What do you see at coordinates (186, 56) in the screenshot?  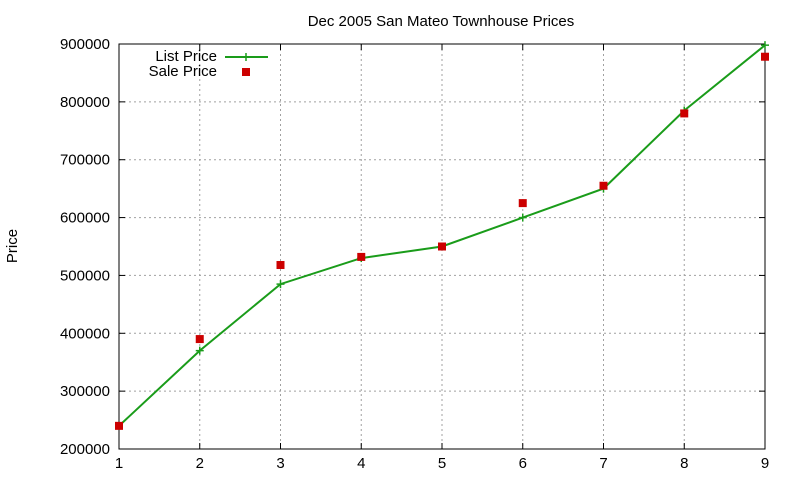 I see `legend-label-list-price: List Price` at bounding box center [186, 56].